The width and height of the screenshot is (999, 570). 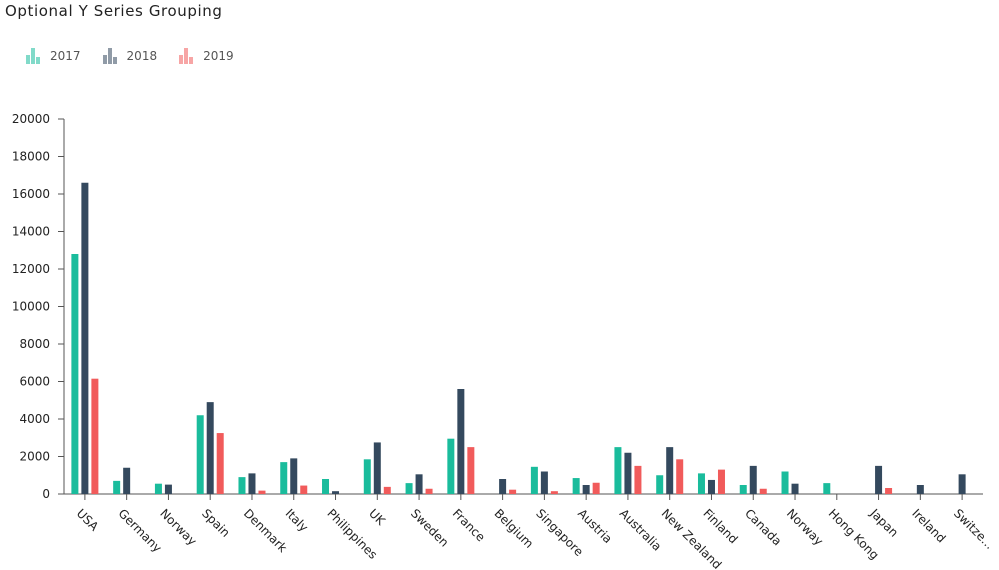 What do you see at coordinates (127, 480) in the screenshot?
I see `bar-2018-germany` at bounding box center [127, 480].